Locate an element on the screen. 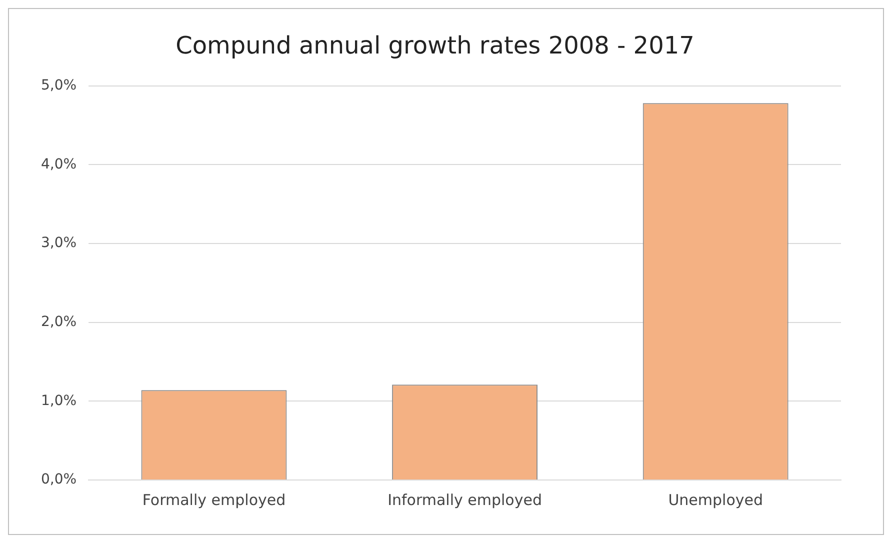  x-tick-label: Informally employed is located at coordinates (465, 499).